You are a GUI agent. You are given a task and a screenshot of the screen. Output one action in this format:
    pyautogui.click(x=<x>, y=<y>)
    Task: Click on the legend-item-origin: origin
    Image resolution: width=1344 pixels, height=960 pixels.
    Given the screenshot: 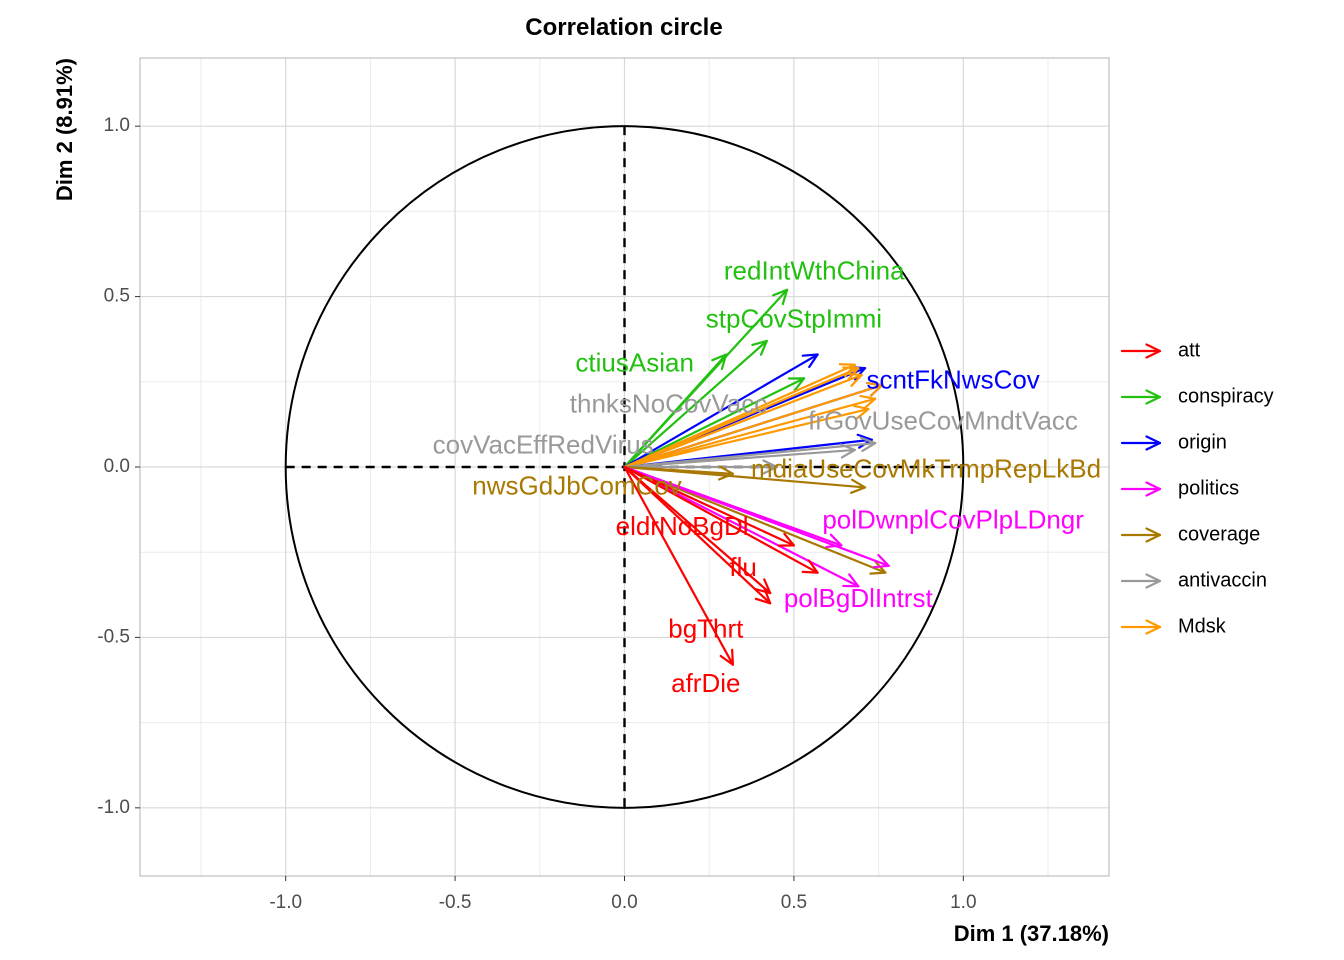 What is the action you would take?
    pyautogui.click(x=1173, y=442)
    